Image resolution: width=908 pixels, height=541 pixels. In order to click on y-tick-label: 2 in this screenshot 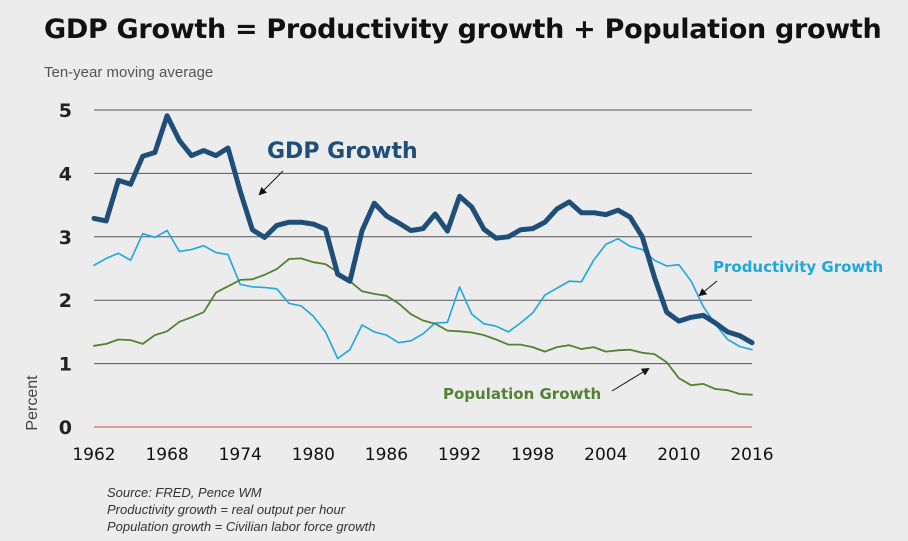, I will do `click(65, 301)`.